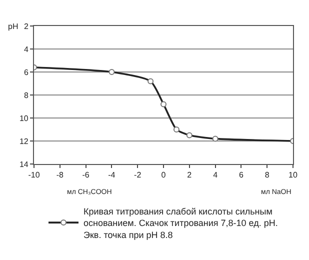 Image resolution: width=309 pixels, height=260 pixels. I want to click on y-tick-label: 4, so click(26, 49).